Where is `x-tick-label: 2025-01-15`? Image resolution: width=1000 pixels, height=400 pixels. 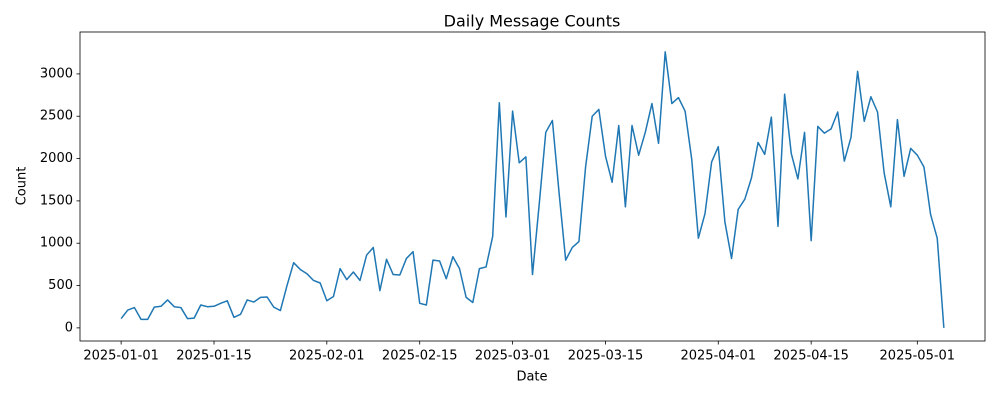 x-tick-label: 2025-01-15 is located at coordinates (214, 356).